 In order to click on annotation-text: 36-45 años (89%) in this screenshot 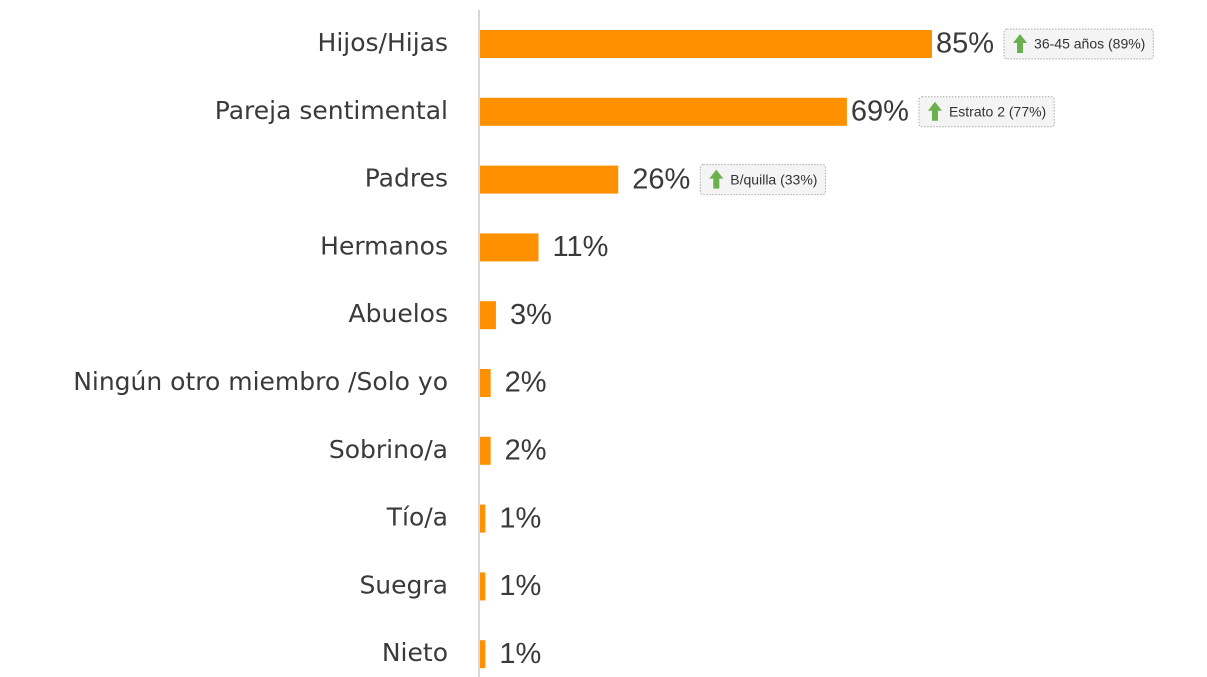, I will do `click(1089, 44)`.